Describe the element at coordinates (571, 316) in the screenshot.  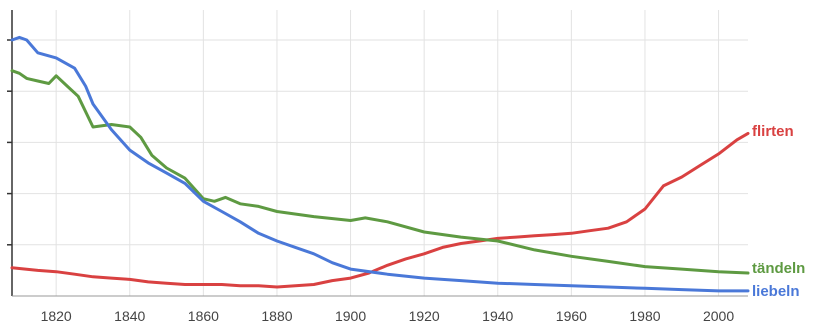
I see `x-tick-label: 1960` at that location.